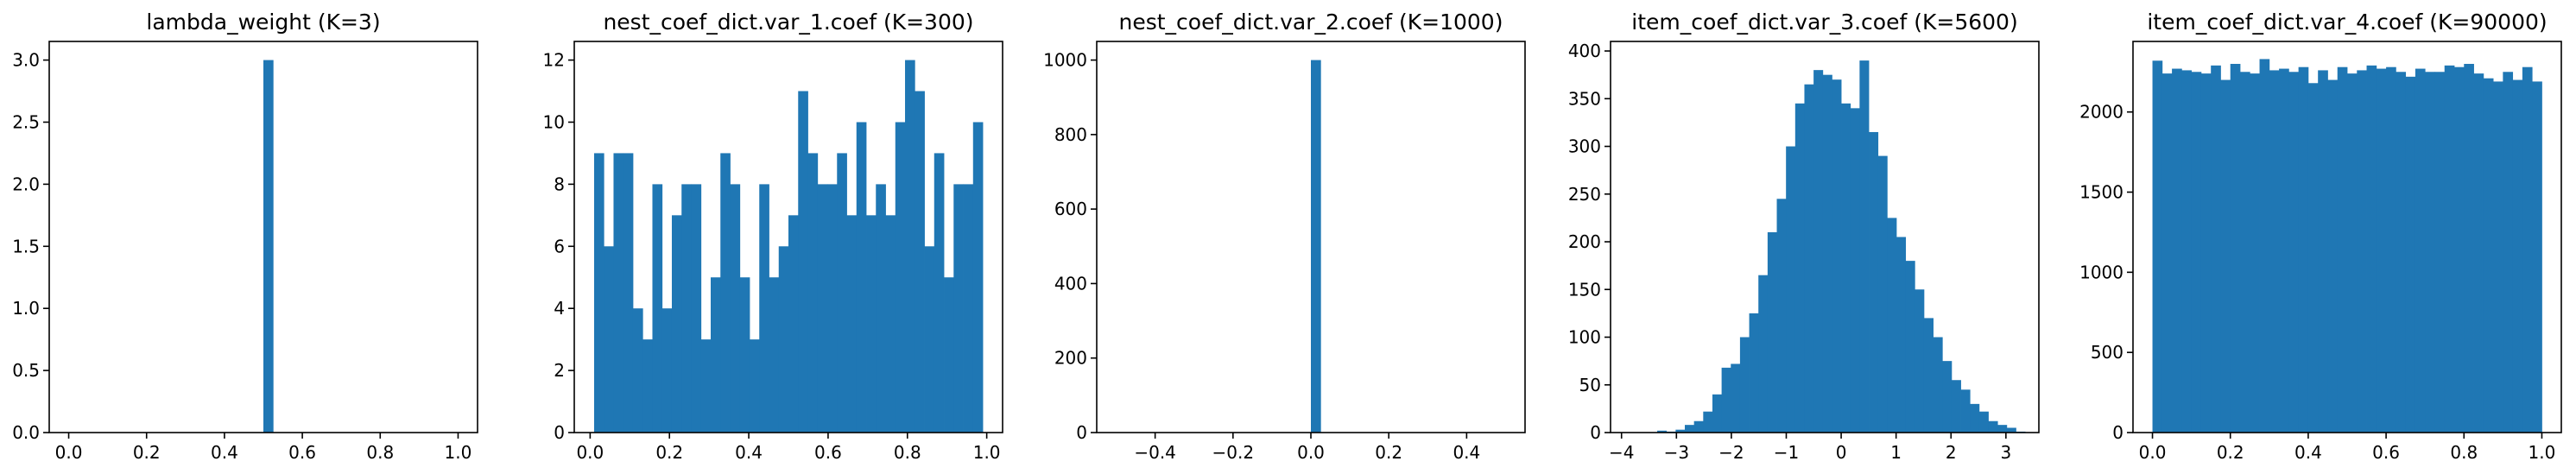 The image size is (2576, 474). I want to click on y-tick-label: 4, so click(559, 308).